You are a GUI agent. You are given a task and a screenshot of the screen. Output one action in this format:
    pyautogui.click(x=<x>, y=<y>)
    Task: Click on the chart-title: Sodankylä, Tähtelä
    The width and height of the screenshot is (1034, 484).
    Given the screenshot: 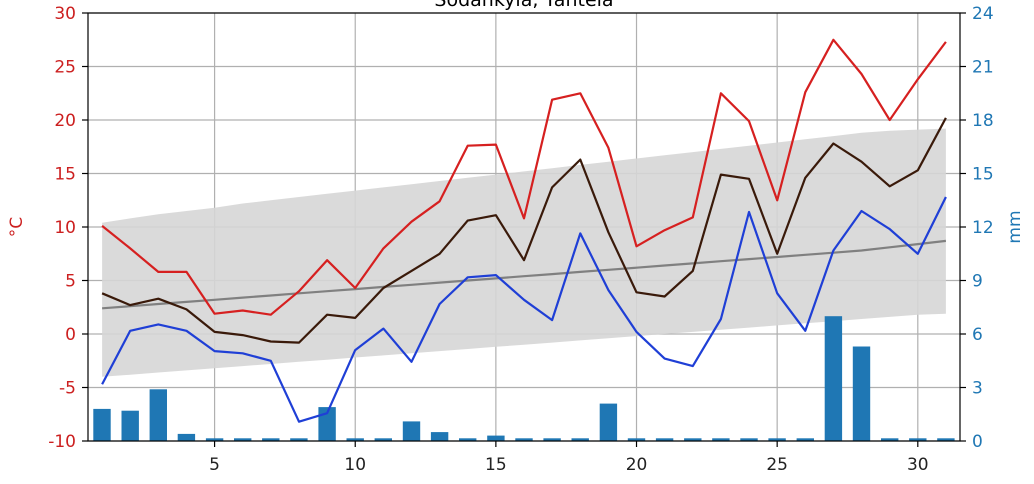 What is the action you would take?
    pyautogui.click(x=523, y=5)
    